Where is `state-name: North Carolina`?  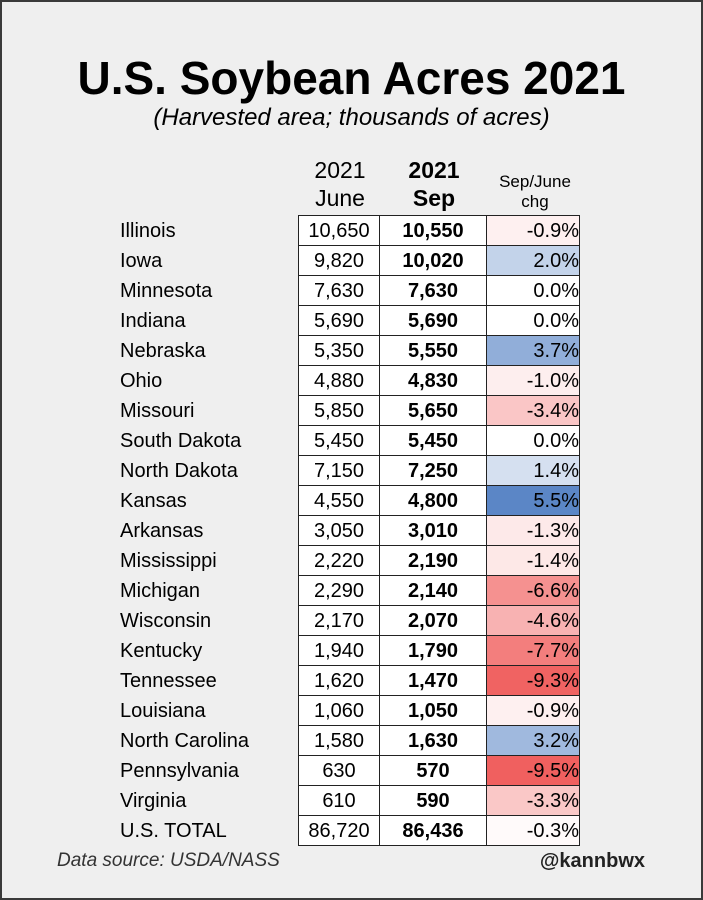
state-name: North Carolina is located at coordinates (184, 740).